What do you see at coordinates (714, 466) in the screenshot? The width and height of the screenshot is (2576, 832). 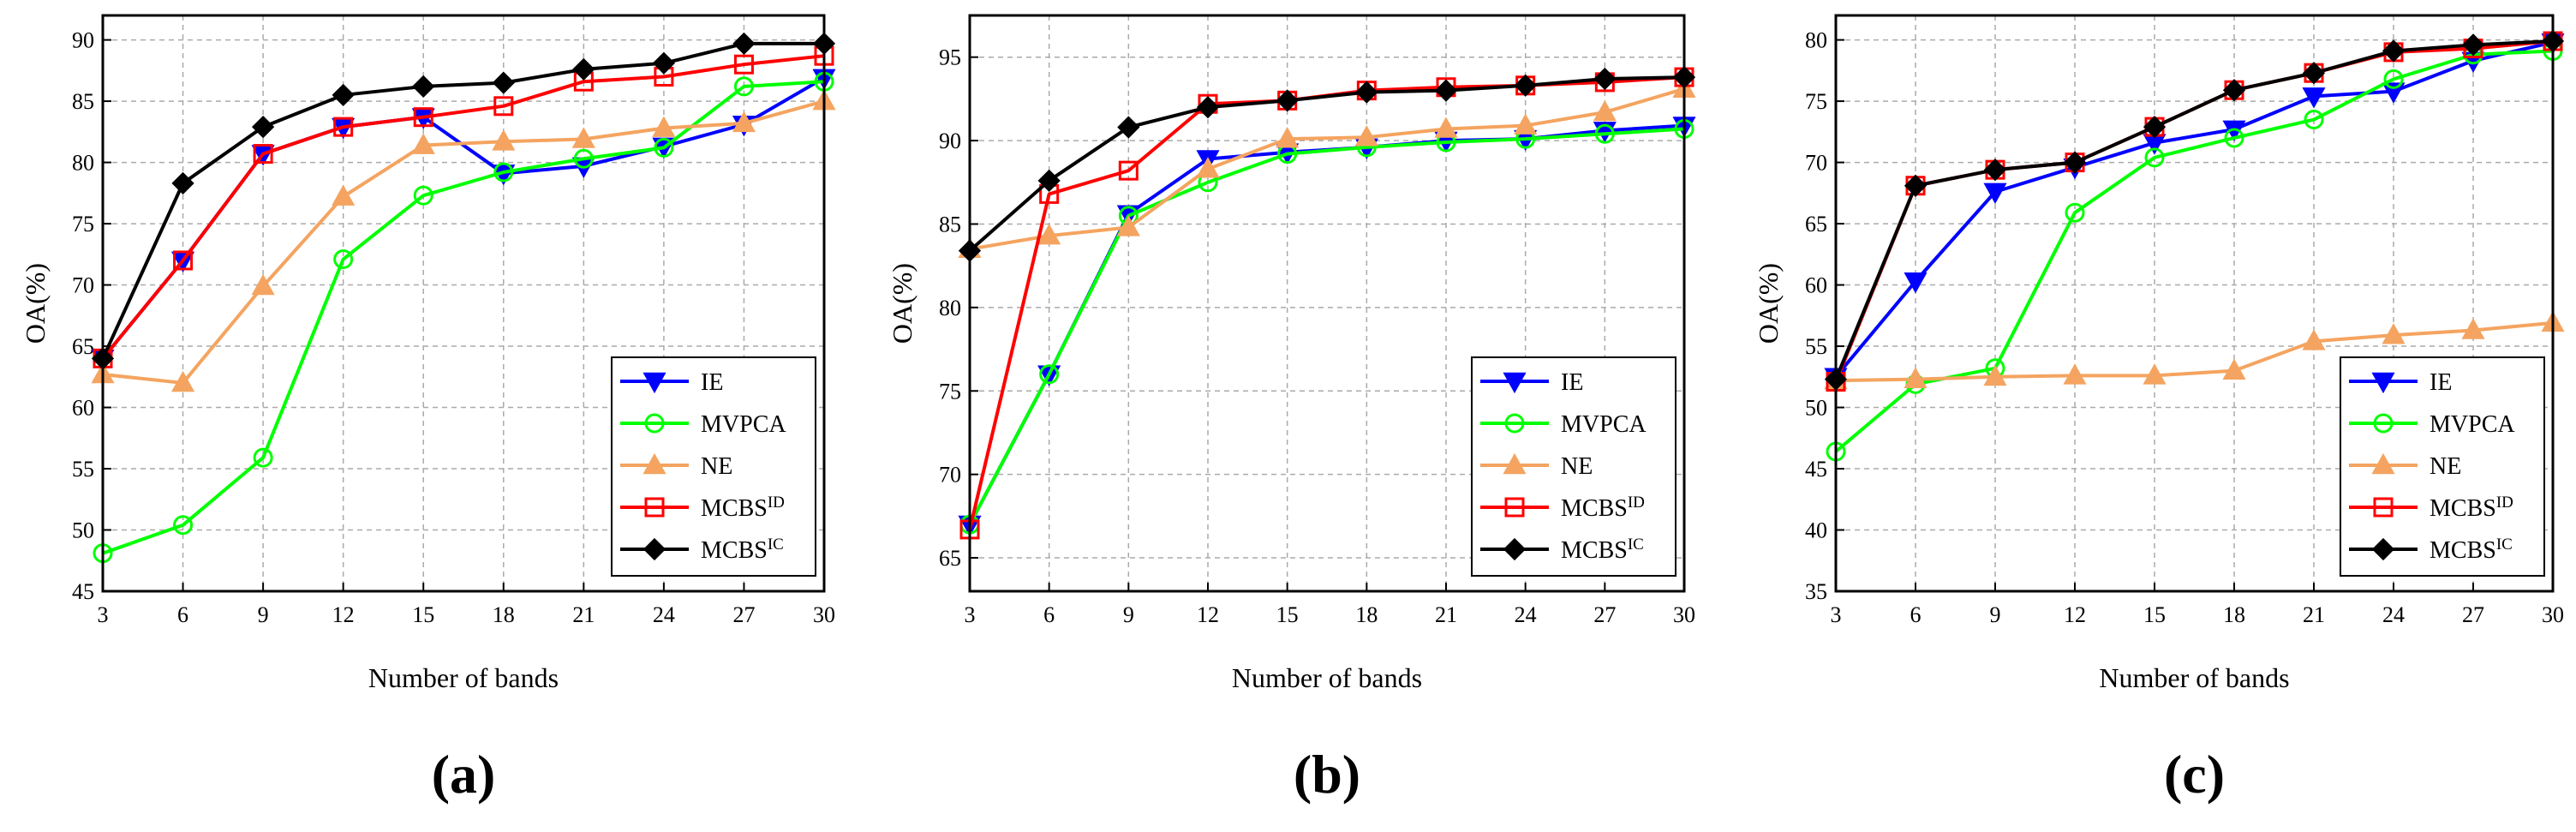 I see `legend: IE MVPCA NE MCBSID MCBSIC` at bounding box center [714, 466].